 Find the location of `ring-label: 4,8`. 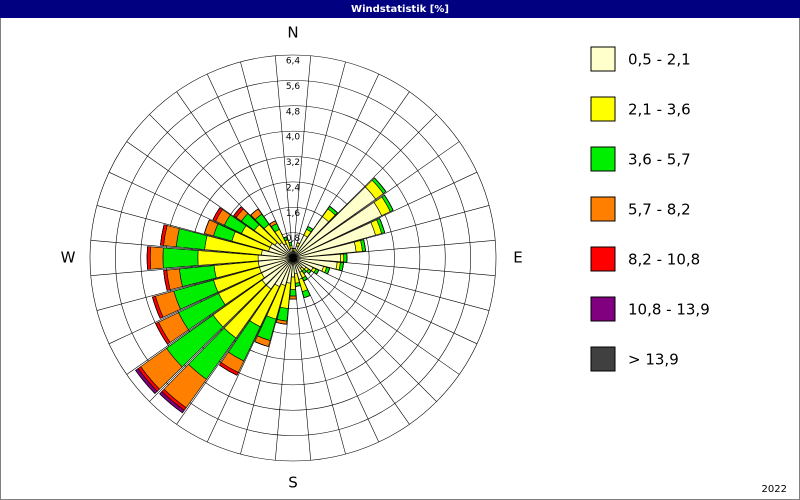

ring-label: 4,8 is located at coordinates (293, 112).